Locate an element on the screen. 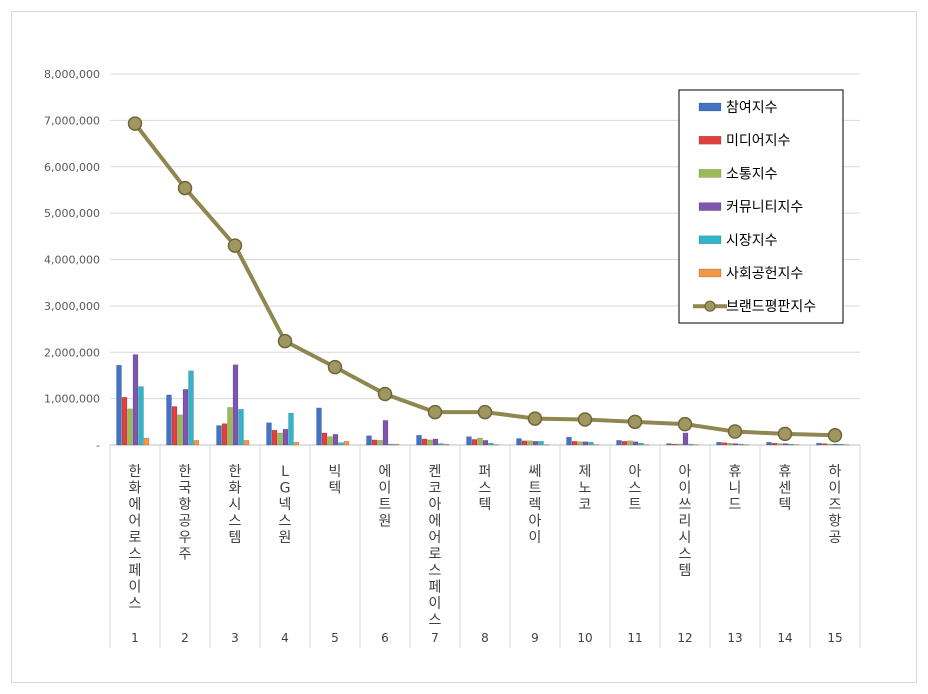 This screenshot has width=928, height=694. bar-참여지수-아이쓰리시스템 is located at coordinates (669, 444).